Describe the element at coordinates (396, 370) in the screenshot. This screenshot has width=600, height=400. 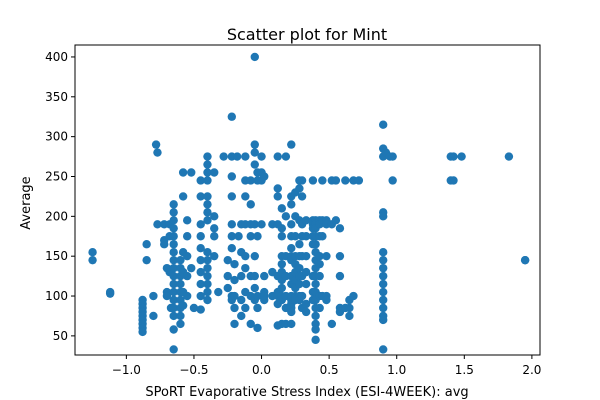
I see `x-tick-label: 1.0` at that location.